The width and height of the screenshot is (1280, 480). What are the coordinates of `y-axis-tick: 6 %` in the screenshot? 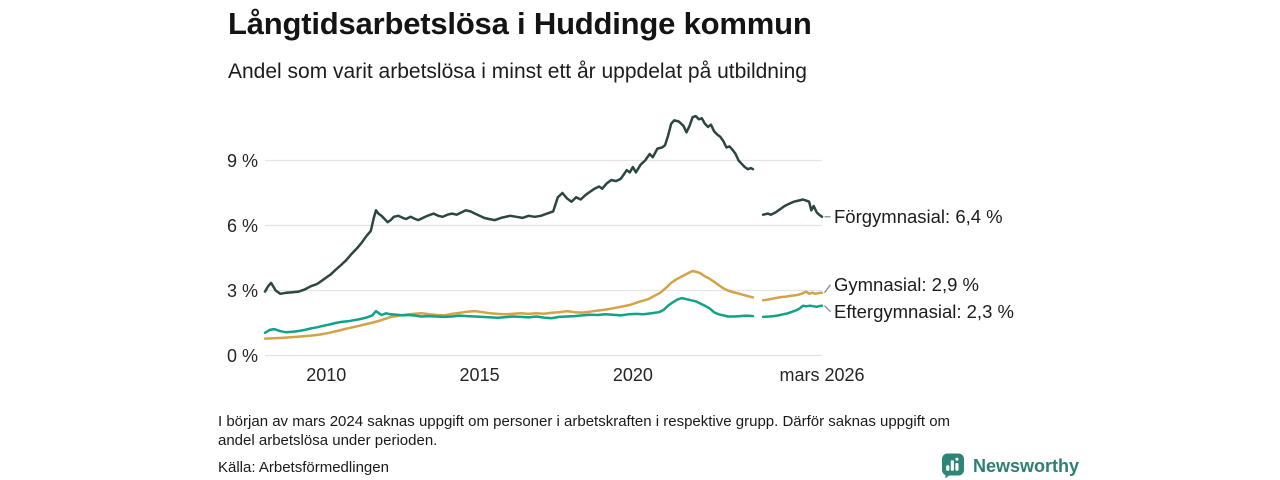 It's located at (242, 225).